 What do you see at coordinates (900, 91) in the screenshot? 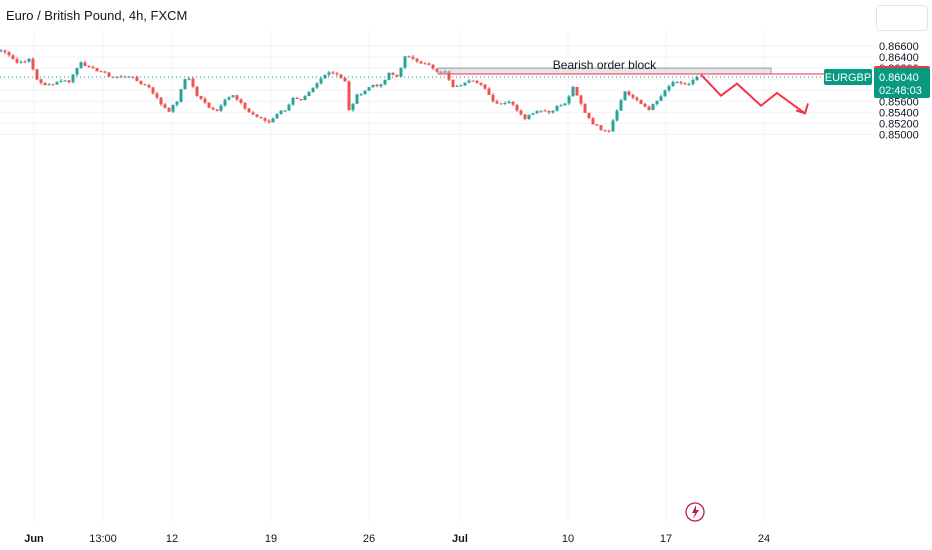
I see `countdown-label: 02:48:03` at bounding box center [900, 91].